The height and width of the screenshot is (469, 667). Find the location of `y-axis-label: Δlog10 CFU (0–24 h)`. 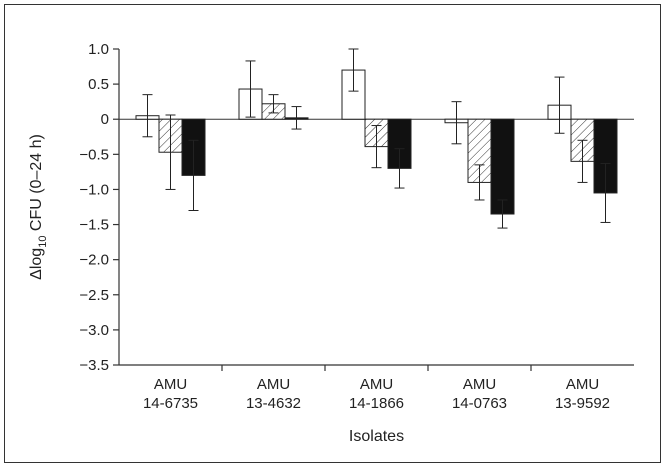

y-axis-label: Δlog10 CFU (0–24 h) is located at coordinates (38, 207).